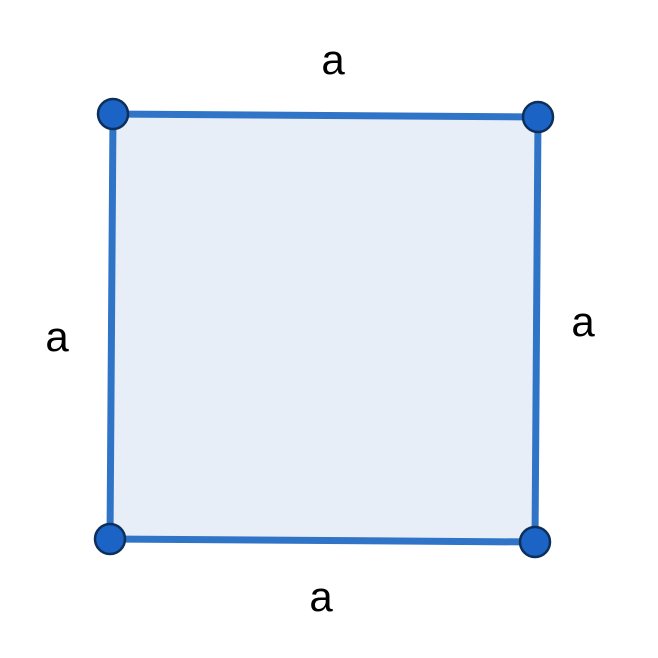 This screenshot has height=658, width=658. I want to click on edge-left, so click(111, 326).